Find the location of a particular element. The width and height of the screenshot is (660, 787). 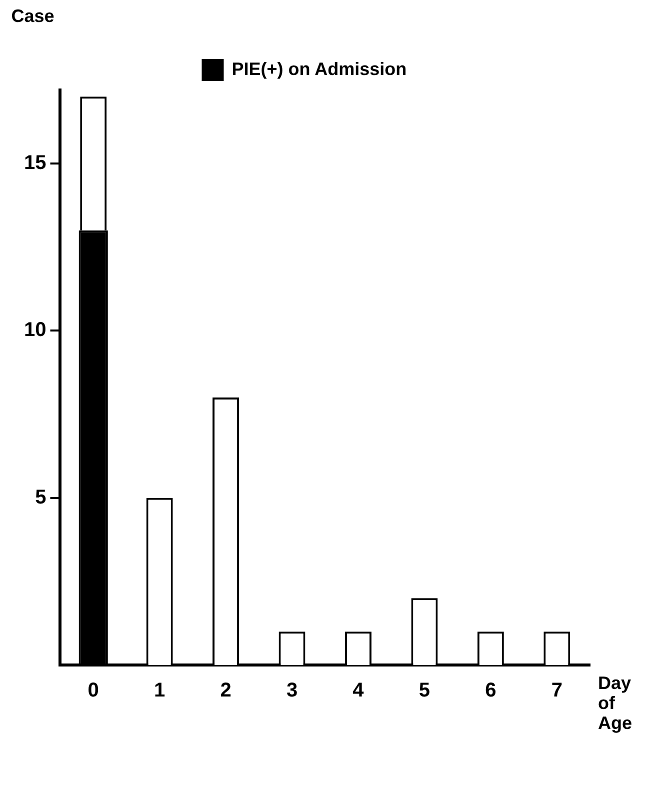

x-tick-label: 1 is located at coordinates (160, 691).